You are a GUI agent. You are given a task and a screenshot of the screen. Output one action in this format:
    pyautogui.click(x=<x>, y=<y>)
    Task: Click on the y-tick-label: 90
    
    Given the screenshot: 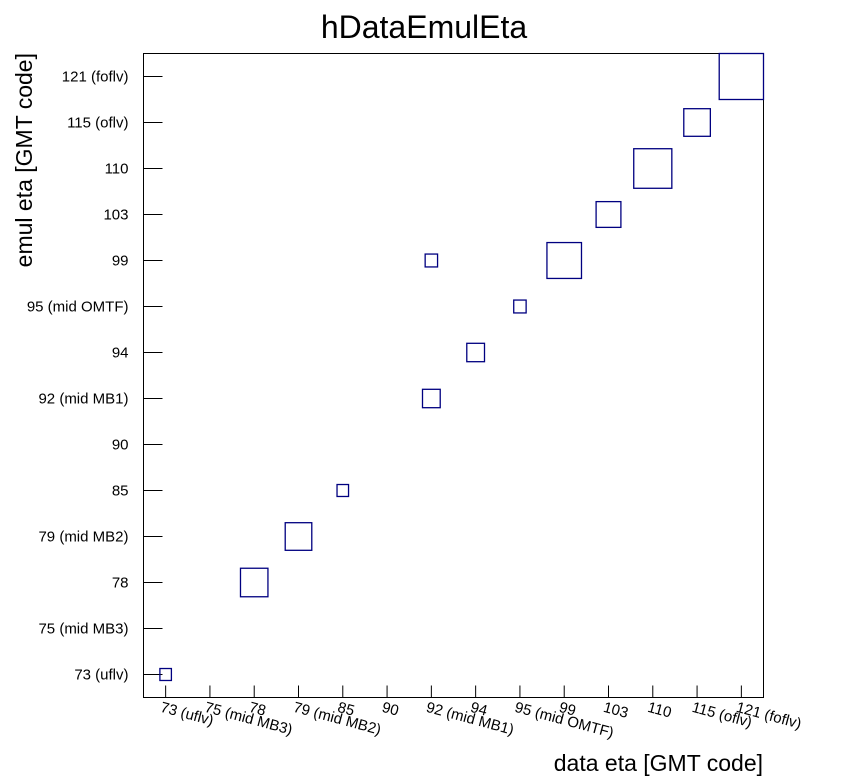 What is the action you would take?
    pyautogui.click(x=120, y=445)
    